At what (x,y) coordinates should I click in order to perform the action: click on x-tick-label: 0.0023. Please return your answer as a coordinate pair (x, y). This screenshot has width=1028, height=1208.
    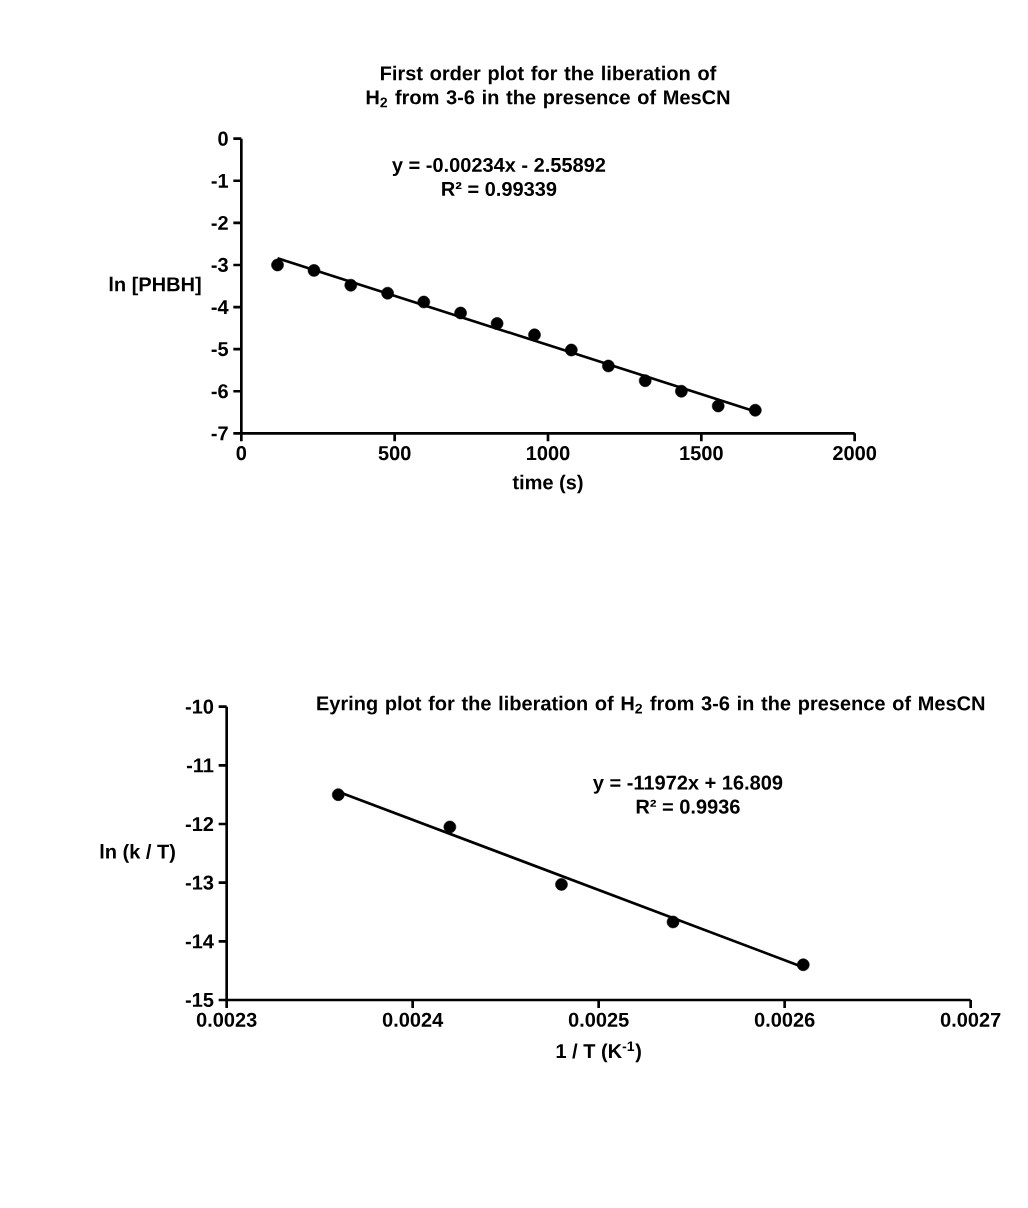
    Looking at the image, I should click on (226, 1019).